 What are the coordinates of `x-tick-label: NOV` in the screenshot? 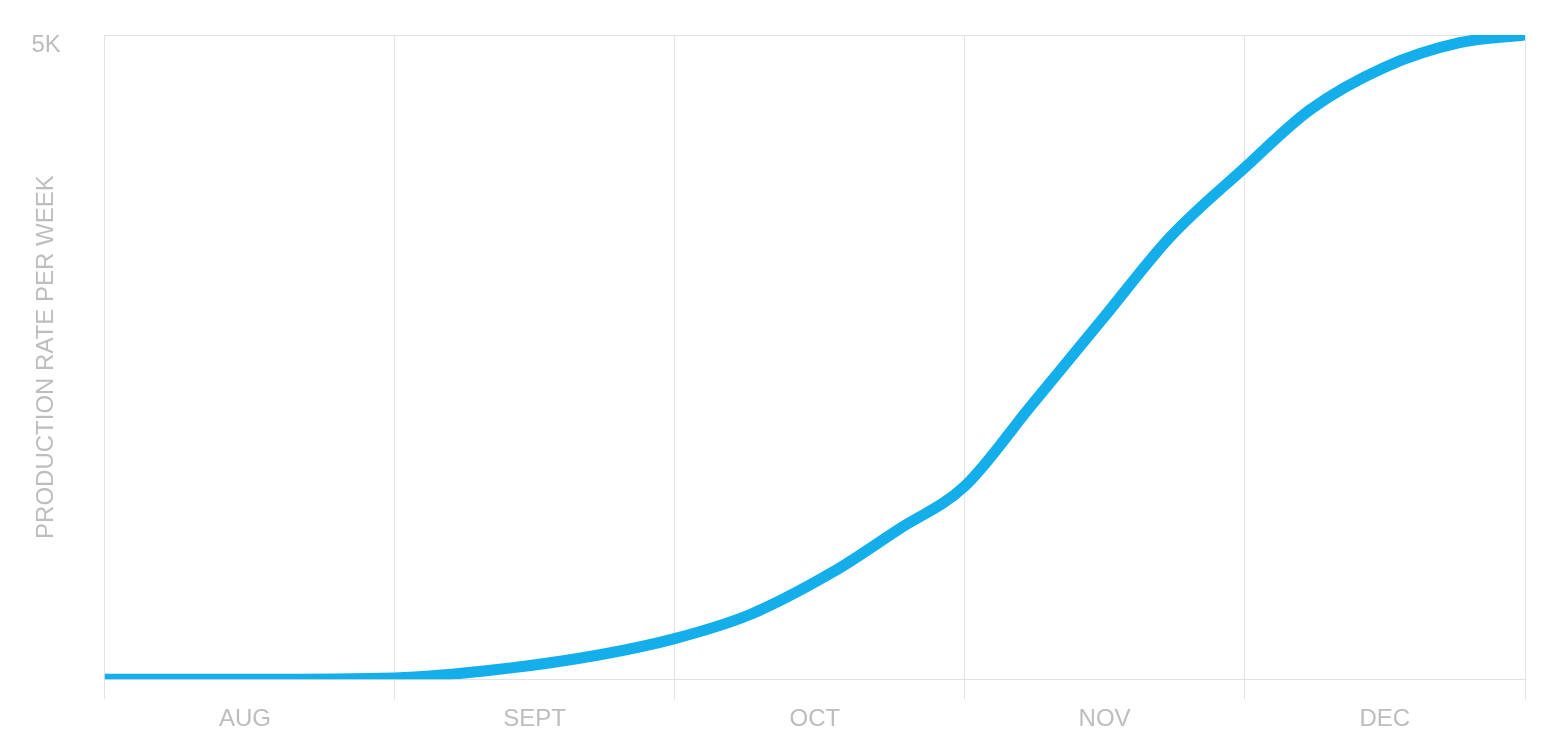 It's located at (1104, 718).